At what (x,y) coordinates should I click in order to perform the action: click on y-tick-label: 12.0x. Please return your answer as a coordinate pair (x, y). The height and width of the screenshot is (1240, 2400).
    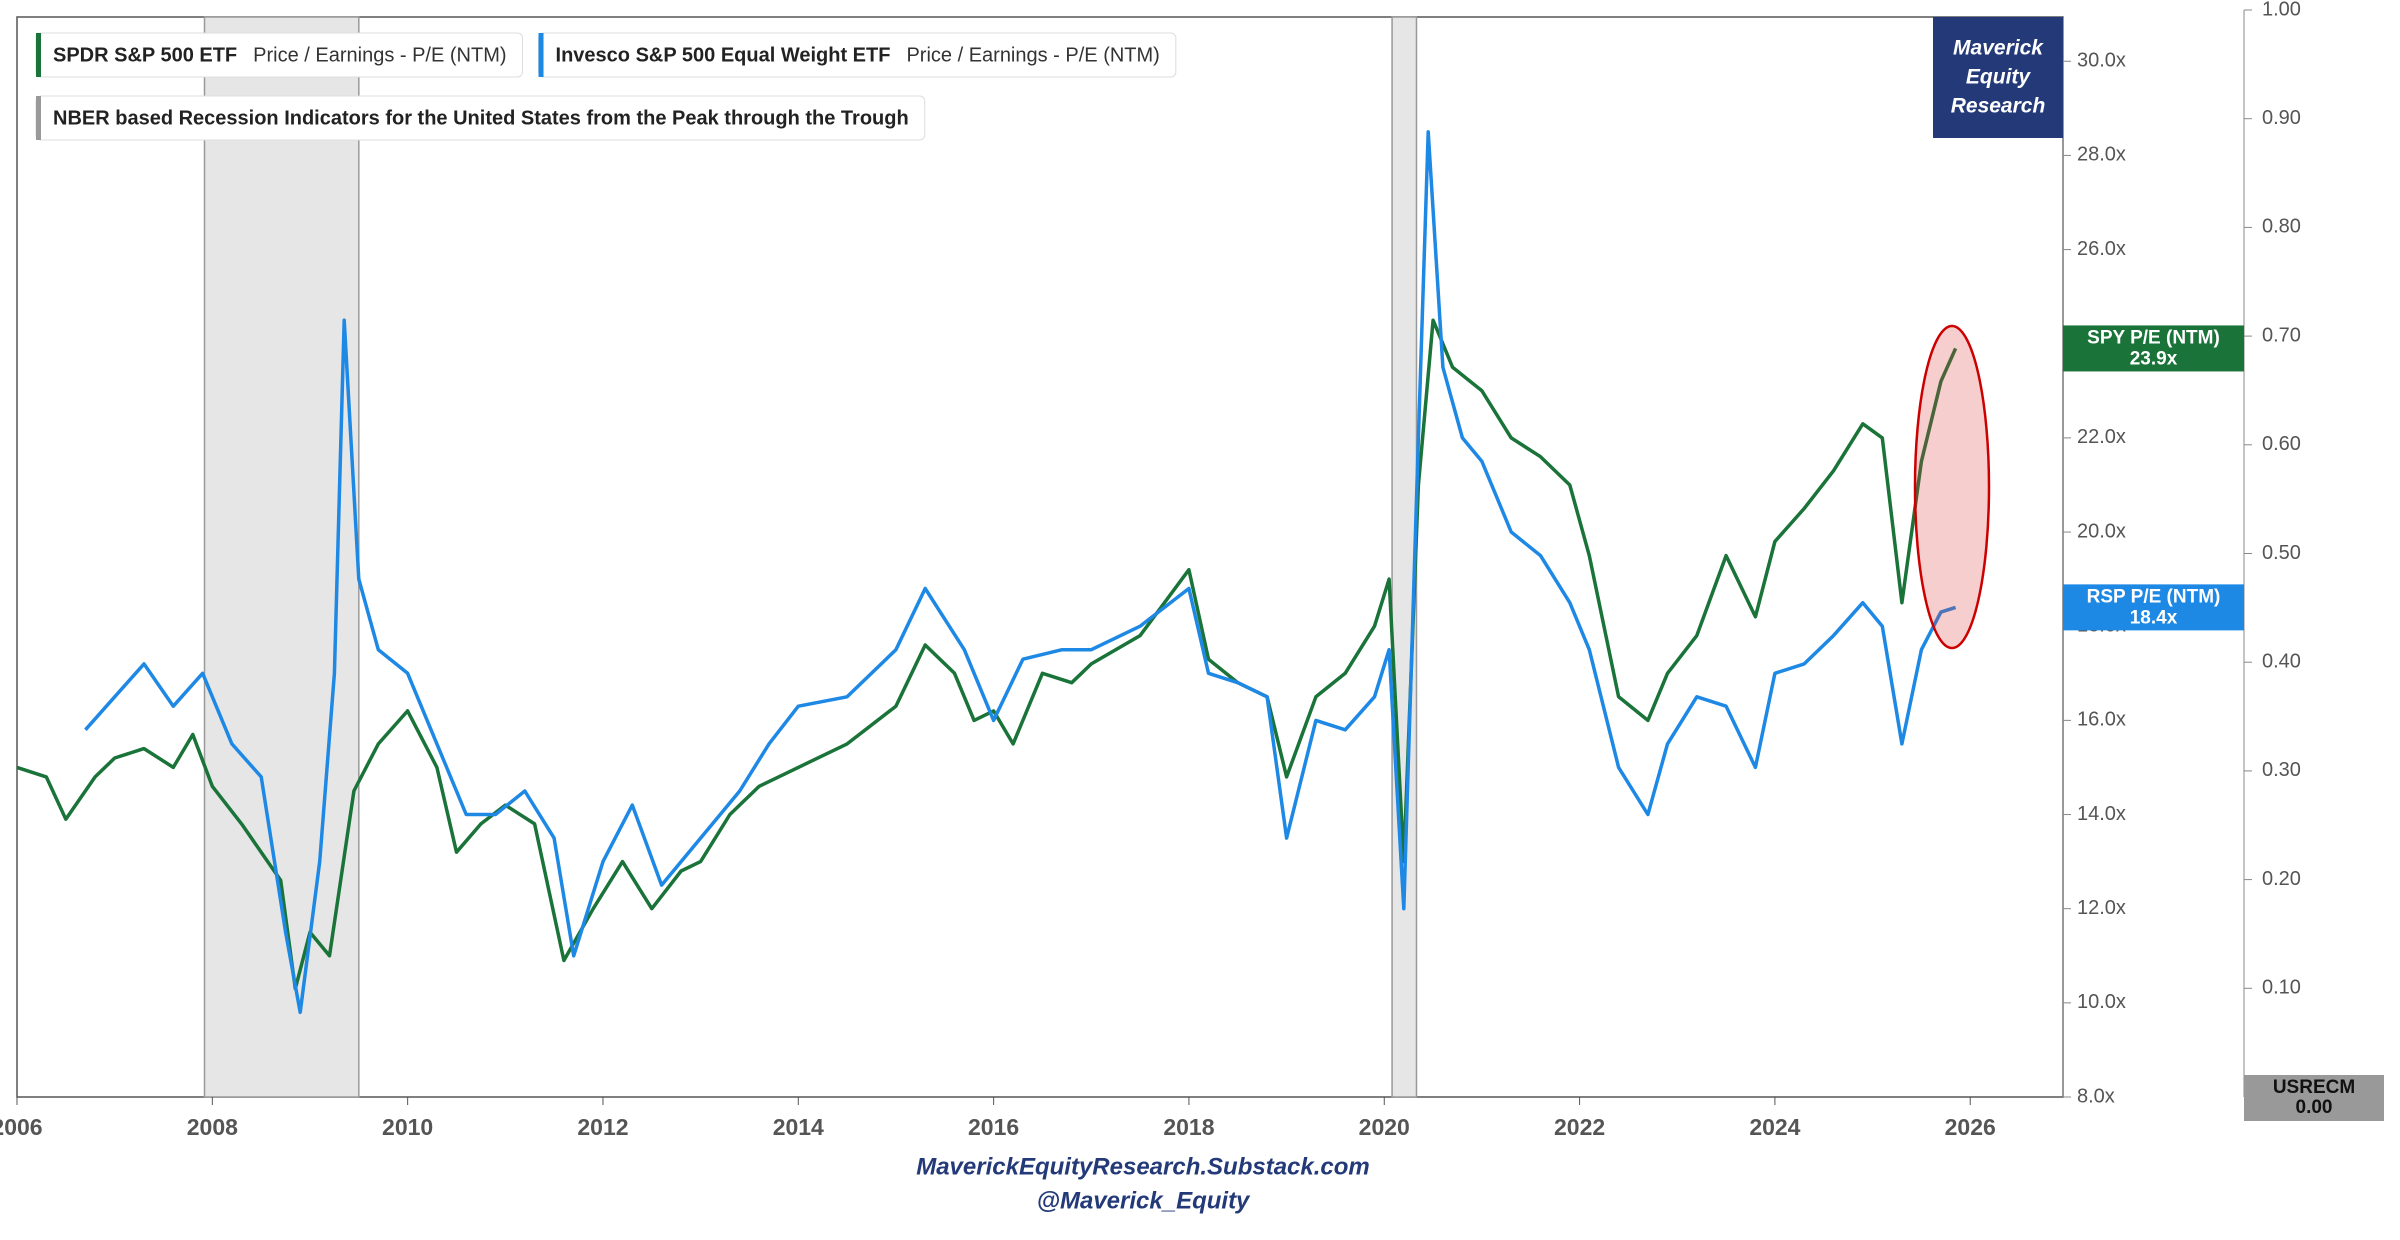
    Looking at the image, I should click on (2101, 908).